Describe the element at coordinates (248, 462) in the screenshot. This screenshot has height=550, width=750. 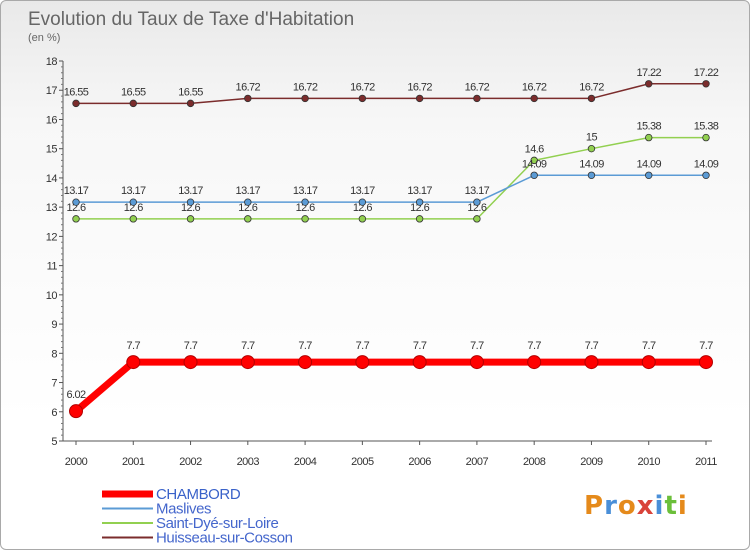
I see `x-tick-label: 2003` at that location.